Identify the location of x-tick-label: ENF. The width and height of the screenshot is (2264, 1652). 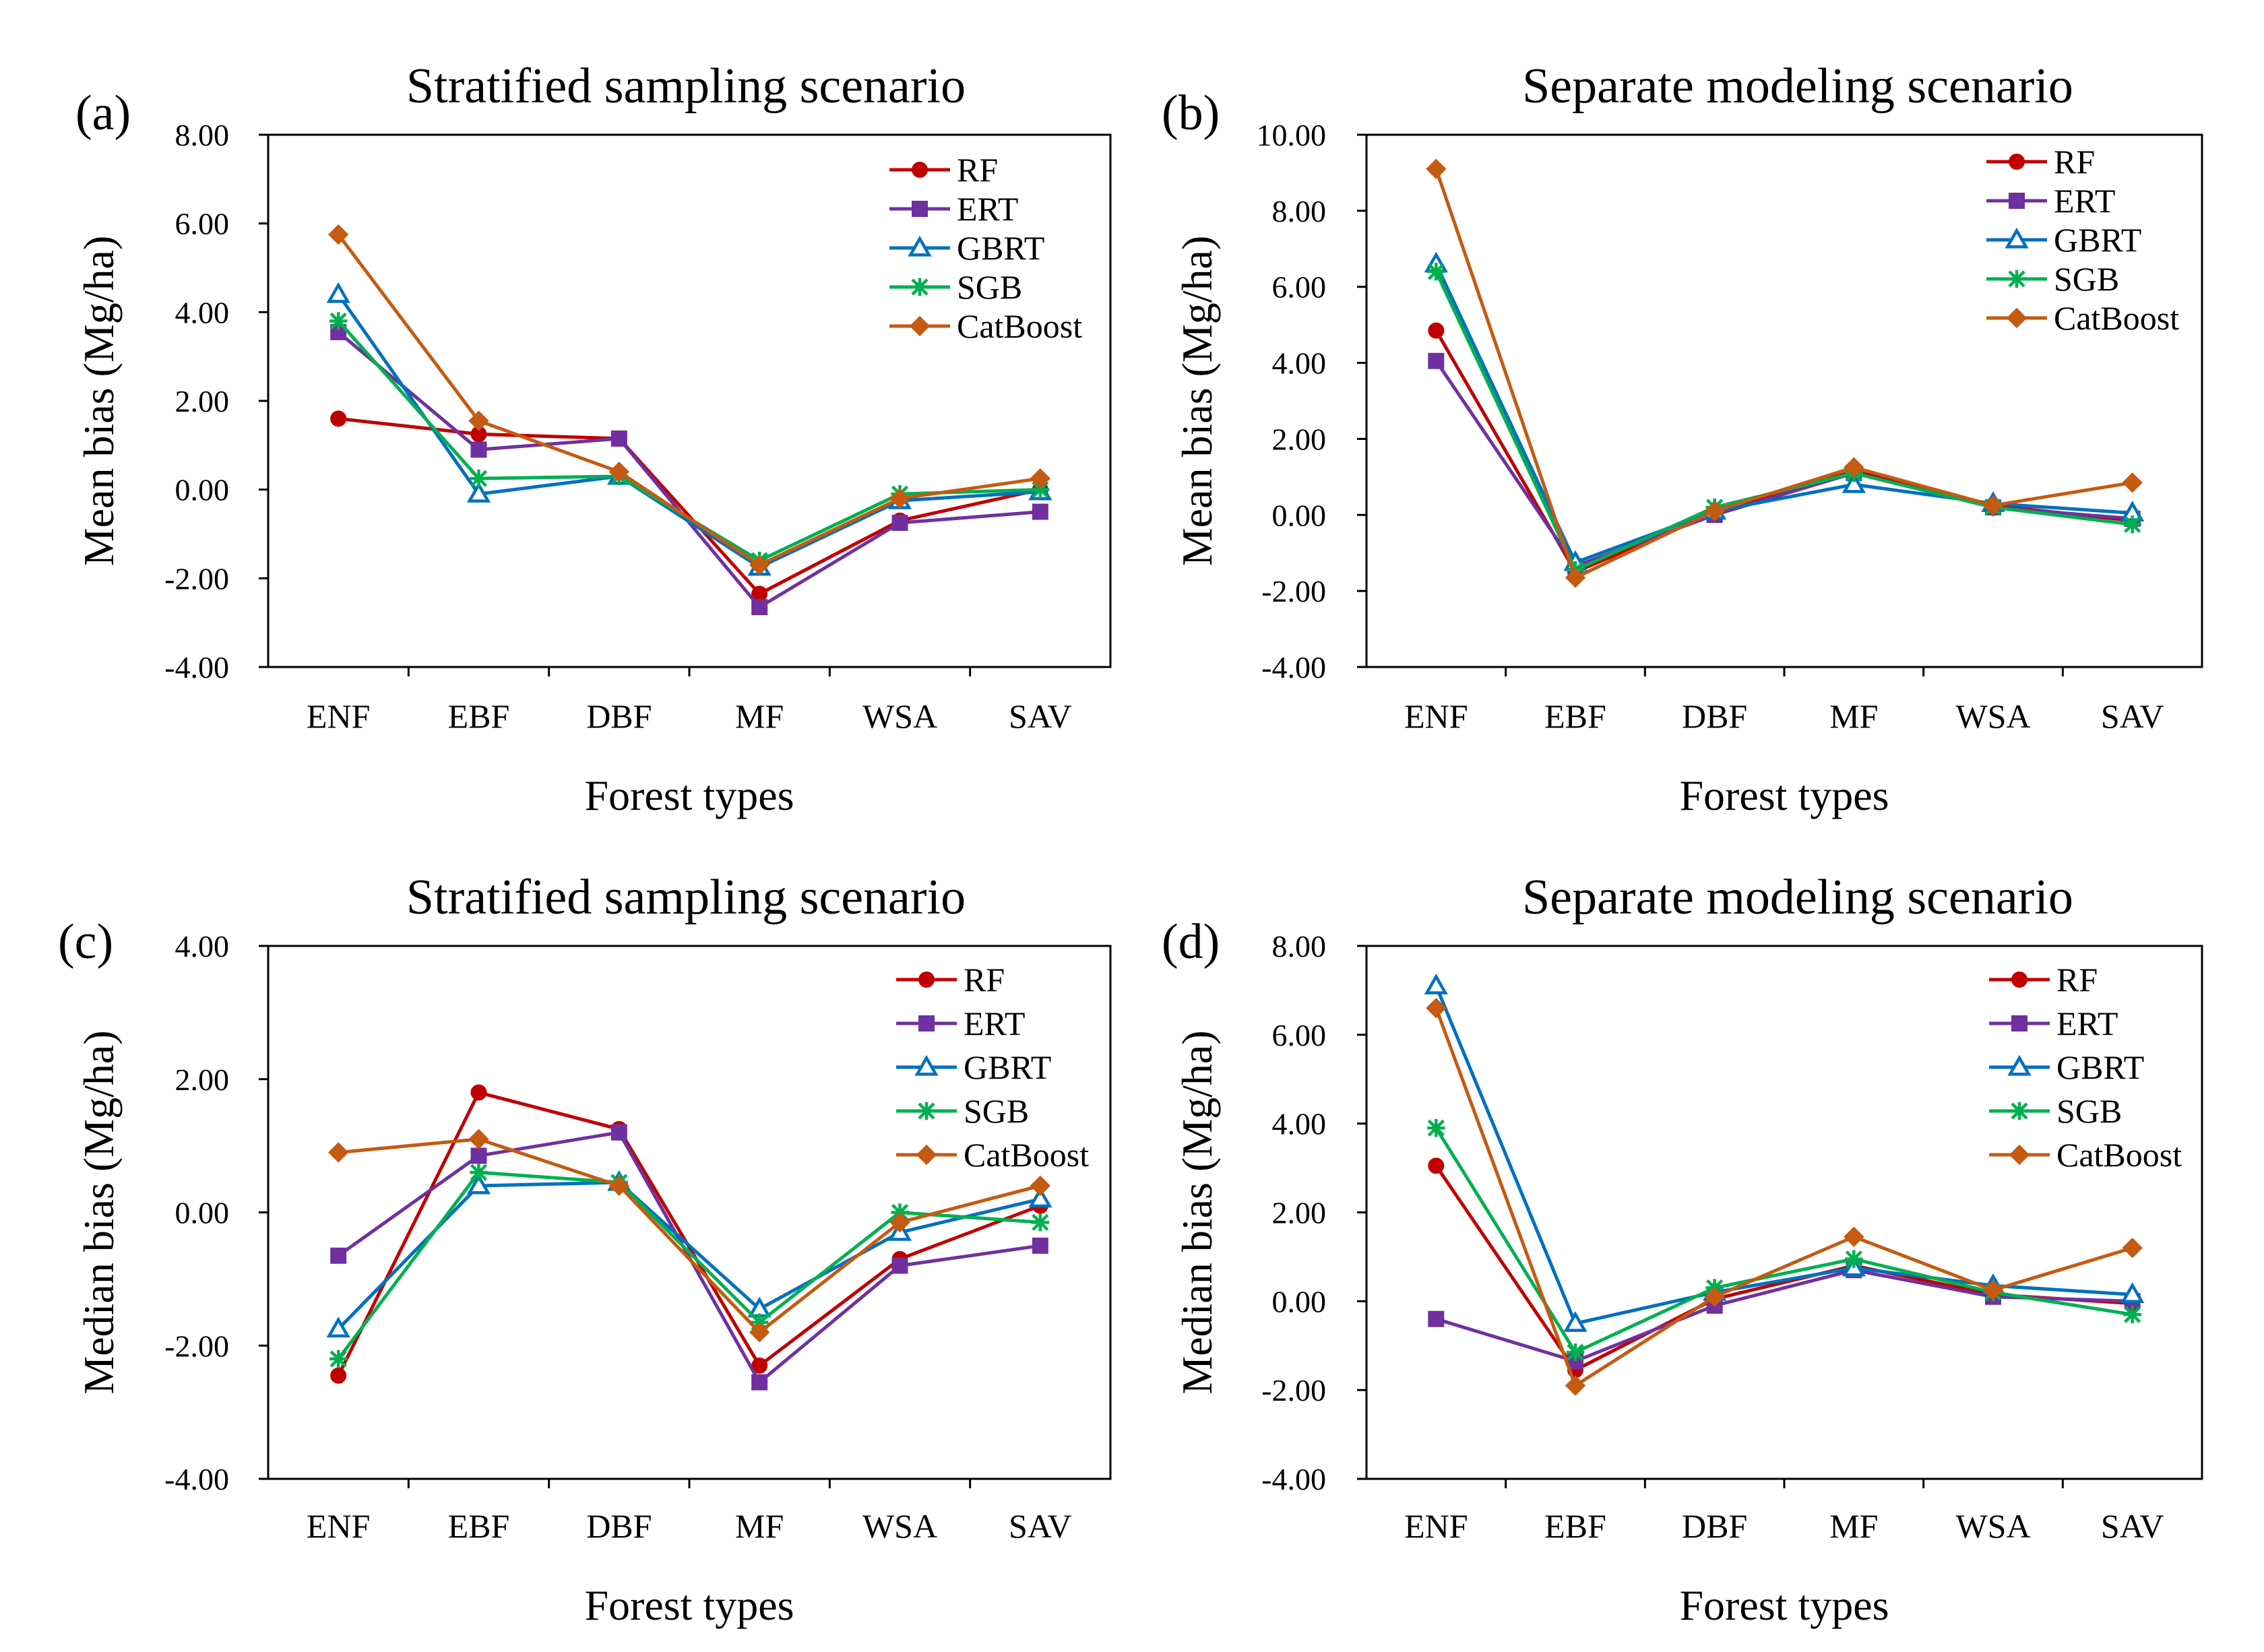
(339, 716).